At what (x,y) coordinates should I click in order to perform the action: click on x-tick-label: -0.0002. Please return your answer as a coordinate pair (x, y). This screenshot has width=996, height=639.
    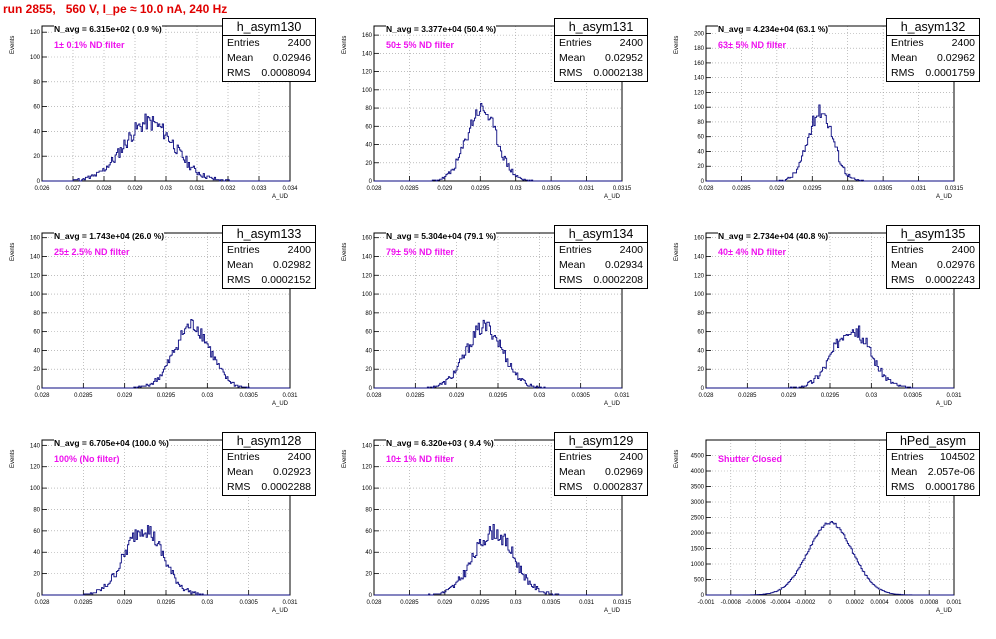
    Looking at the image, I should click on (805, 603).